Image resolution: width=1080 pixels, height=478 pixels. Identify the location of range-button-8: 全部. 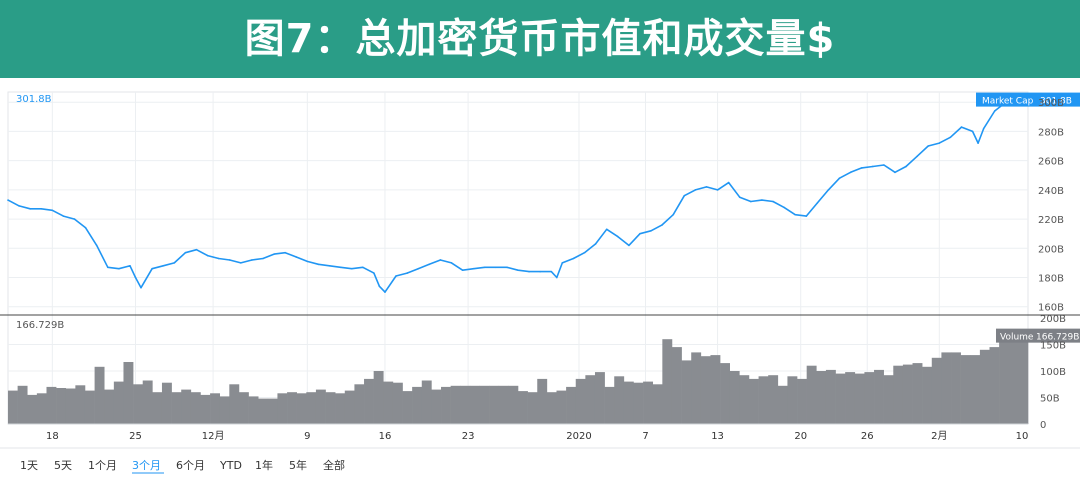
(334, 465).